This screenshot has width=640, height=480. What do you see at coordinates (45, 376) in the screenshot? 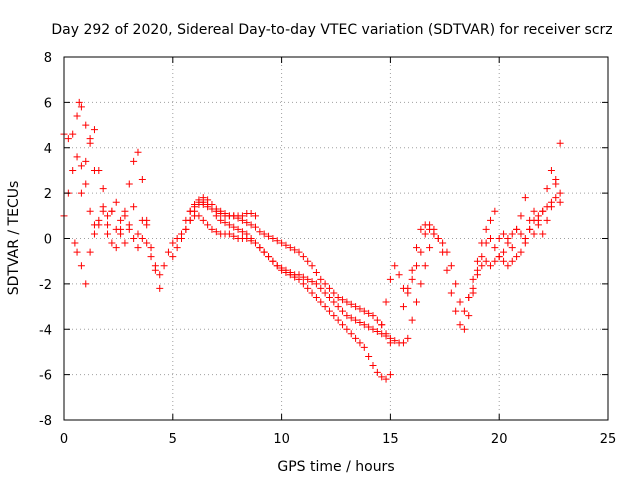
I see `y-tick-label: -6` at bounding box center [45, 376].